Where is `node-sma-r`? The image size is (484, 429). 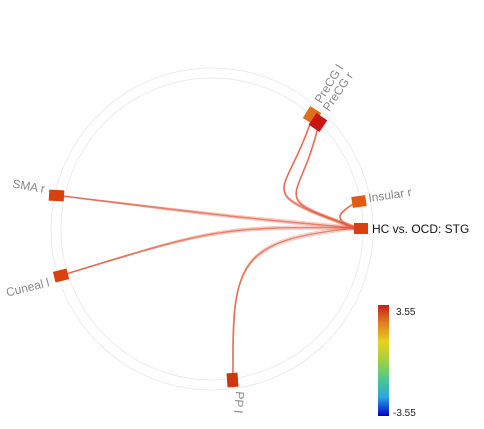 node-sma-r is located at coordinates (56, 195).